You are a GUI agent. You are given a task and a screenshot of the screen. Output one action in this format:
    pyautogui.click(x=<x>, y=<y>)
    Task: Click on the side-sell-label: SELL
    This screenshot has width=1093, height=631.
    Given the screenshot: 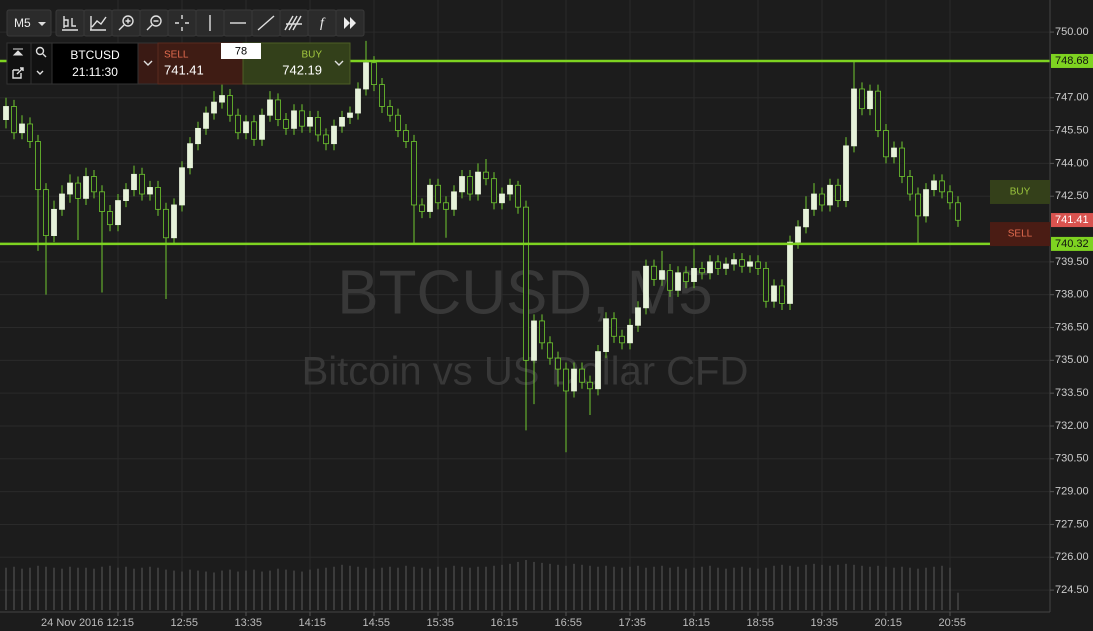 What is the action you would take?
    pyautogui.click(x=1020, y=234)
    